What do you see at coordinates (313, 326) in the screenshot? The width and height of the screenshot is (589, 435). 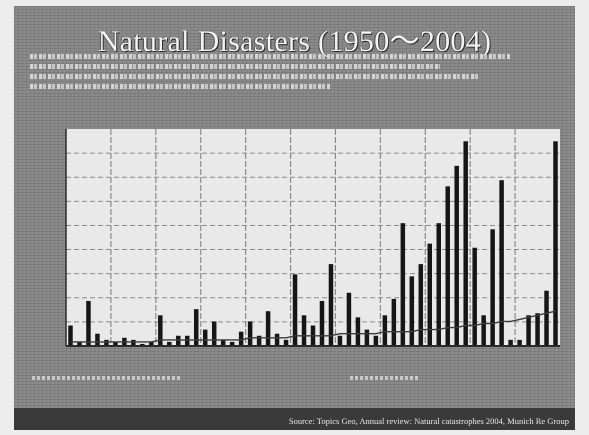 I see `trend-line` at bounding box center [313, 326].